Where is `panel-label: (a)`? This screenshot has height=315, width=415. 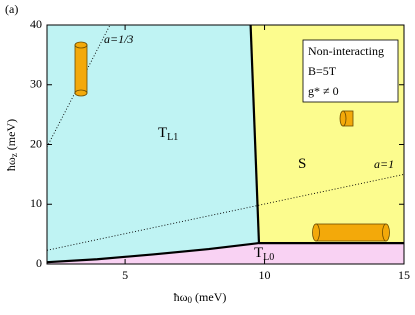
panel-label: (a) is located at coordinates (11, 9).